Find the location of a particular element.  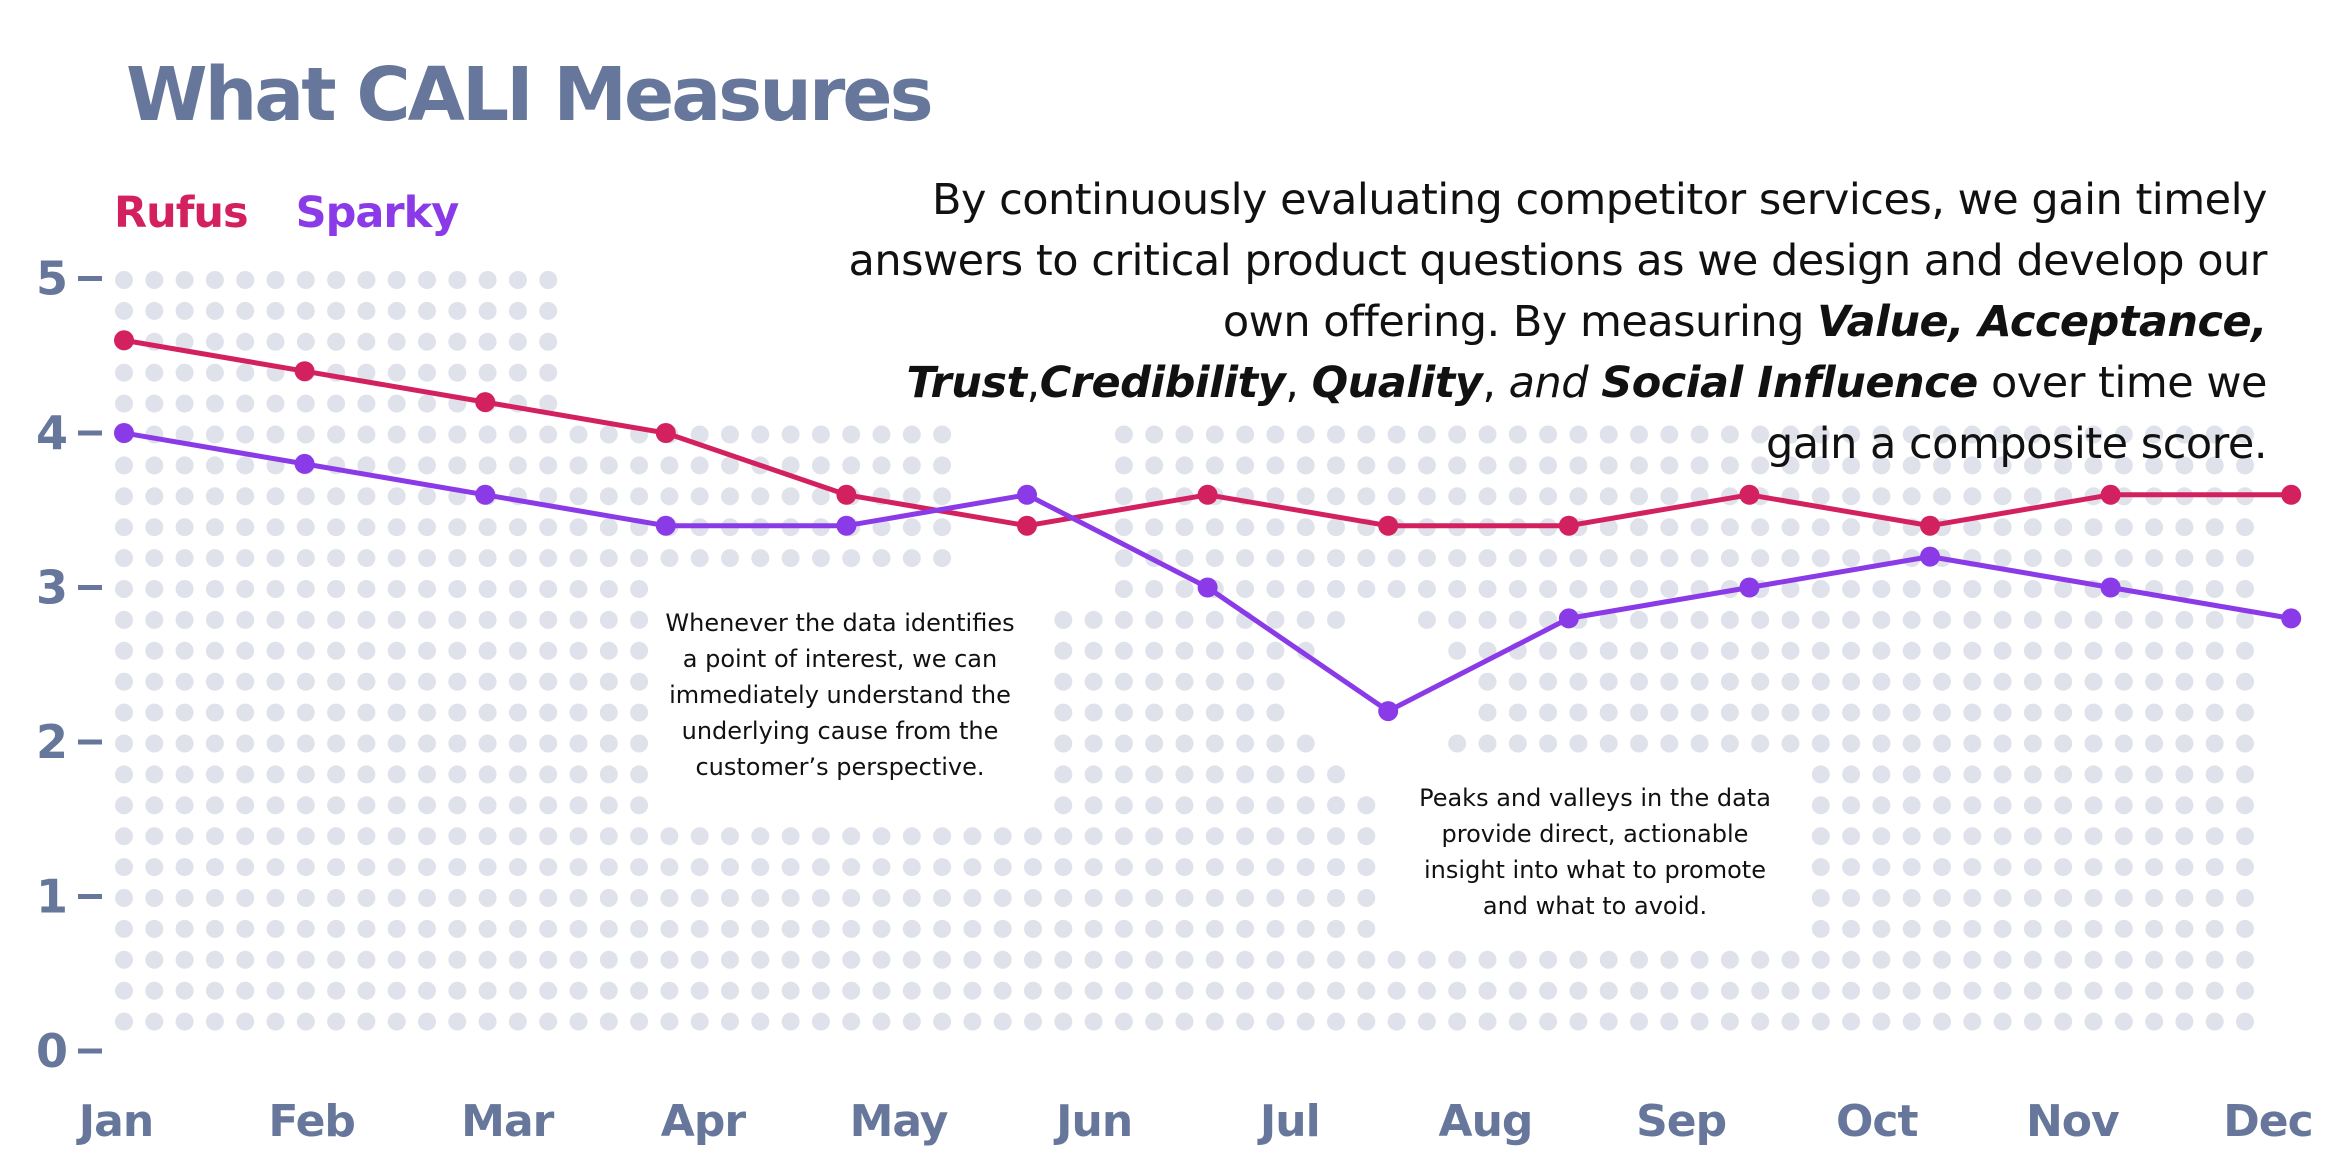

x-tick-label: Oct is located at coordinates (1877, 1121).